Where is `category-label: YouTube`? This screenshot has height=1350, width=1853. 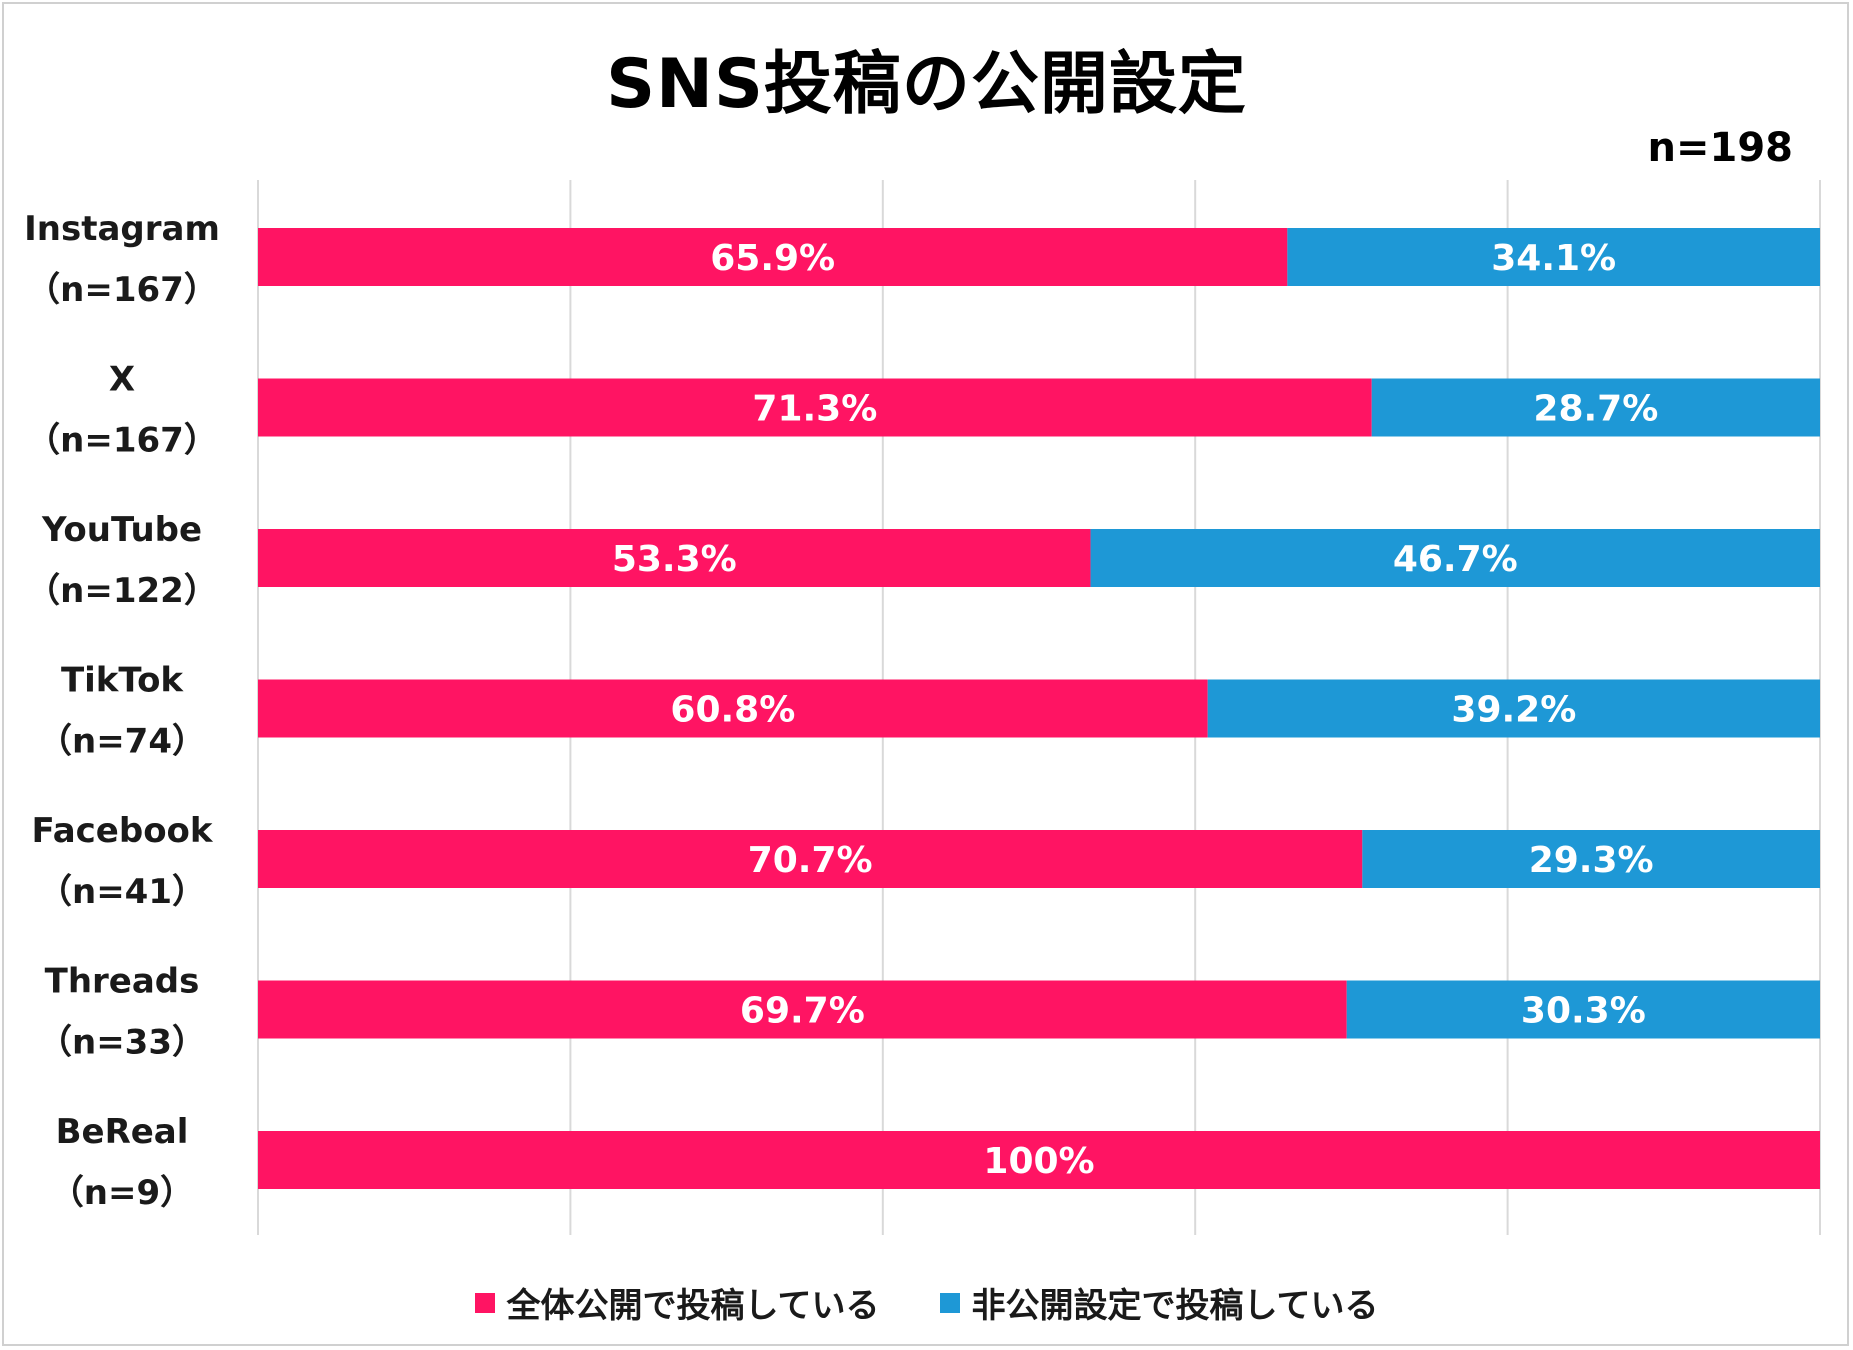
category-label: YouTube is located at coordinates (121, 530).